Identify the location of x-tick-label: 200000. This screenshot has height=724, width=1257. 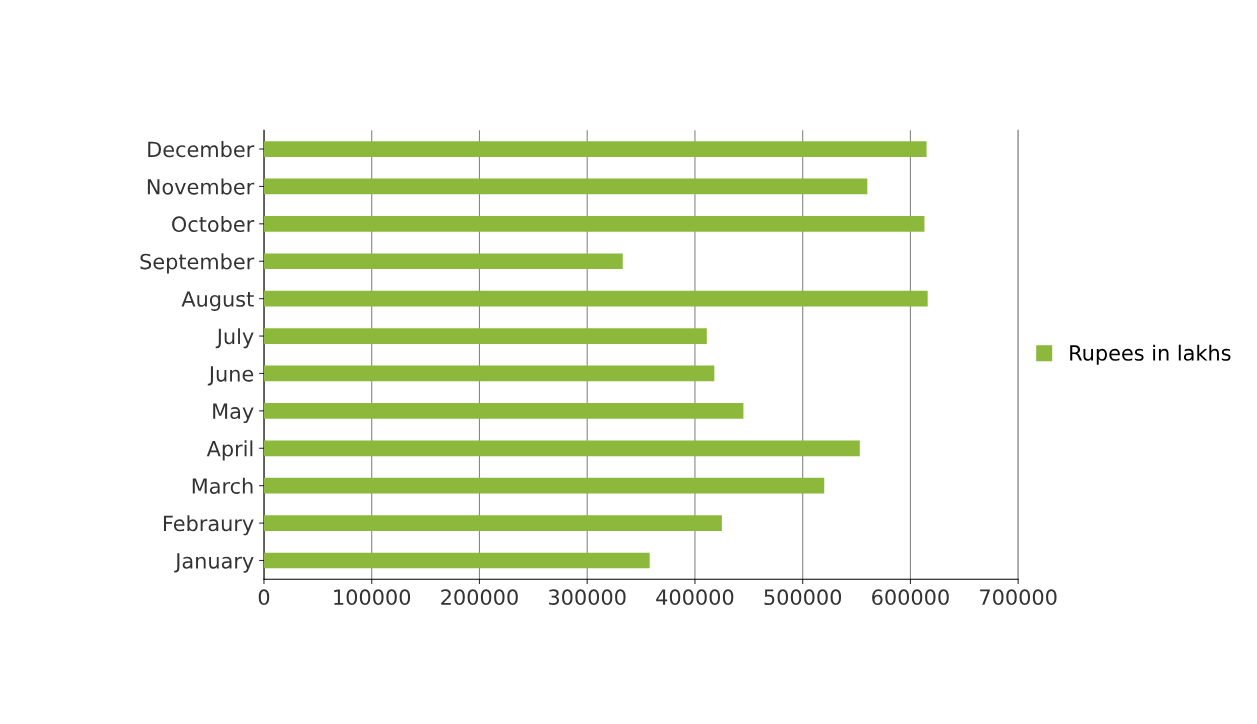
(479, 597).